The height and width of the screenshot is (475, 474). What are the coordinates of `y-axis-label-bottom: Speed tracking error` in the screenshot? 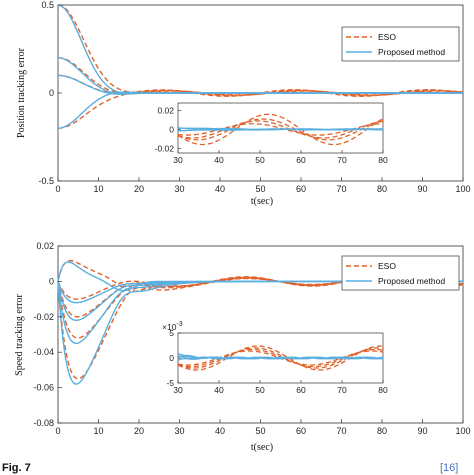 It's located at (19, 335).